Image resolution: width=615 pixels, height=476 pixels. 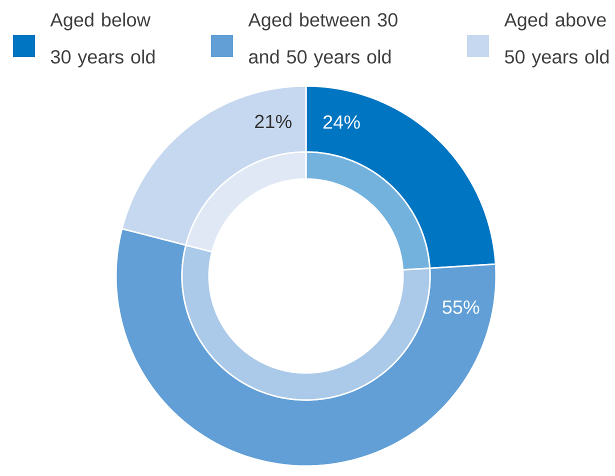 What do you see at coordinates (341, 122) in the screenshot?
I see `data-label: 24%` at bounding box center [341, 122].